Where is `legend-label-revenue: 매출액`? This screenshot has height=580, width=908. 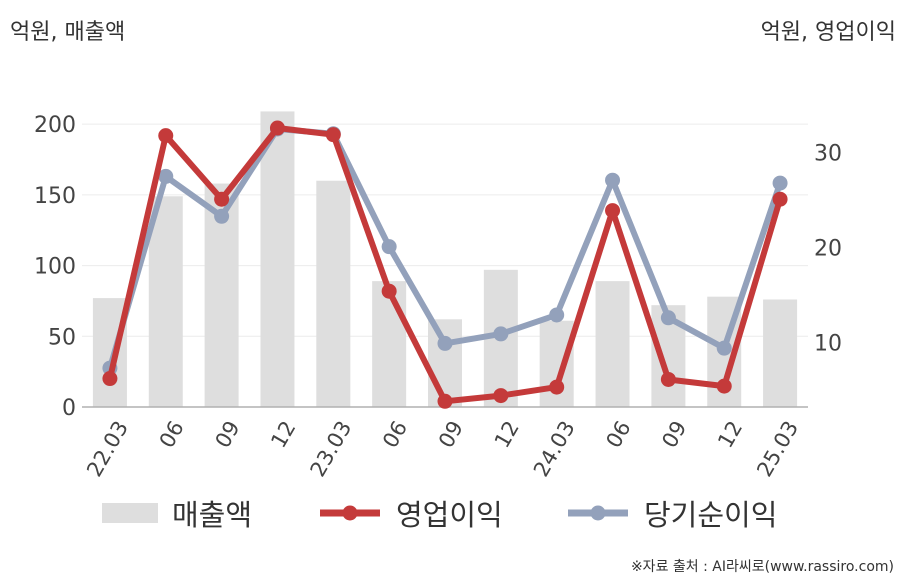 legend-label-revenue: 매출액 is located at coordinates (212, 515).